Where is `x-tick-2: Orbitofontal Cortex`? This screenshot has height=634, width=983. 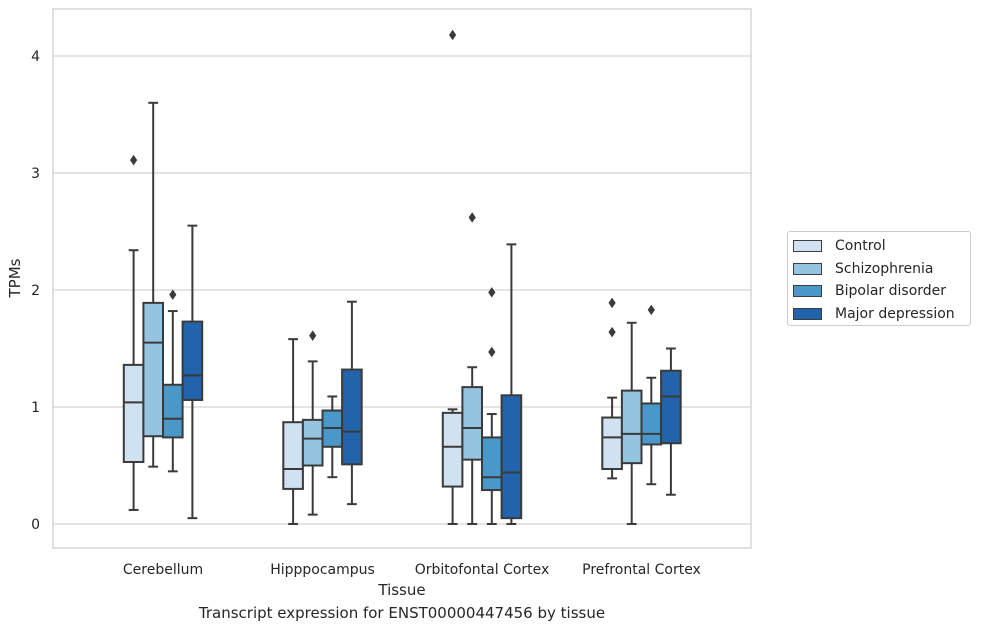 x-tick-2: Orbitofontal Cortex is located at coordinates (482, 570).